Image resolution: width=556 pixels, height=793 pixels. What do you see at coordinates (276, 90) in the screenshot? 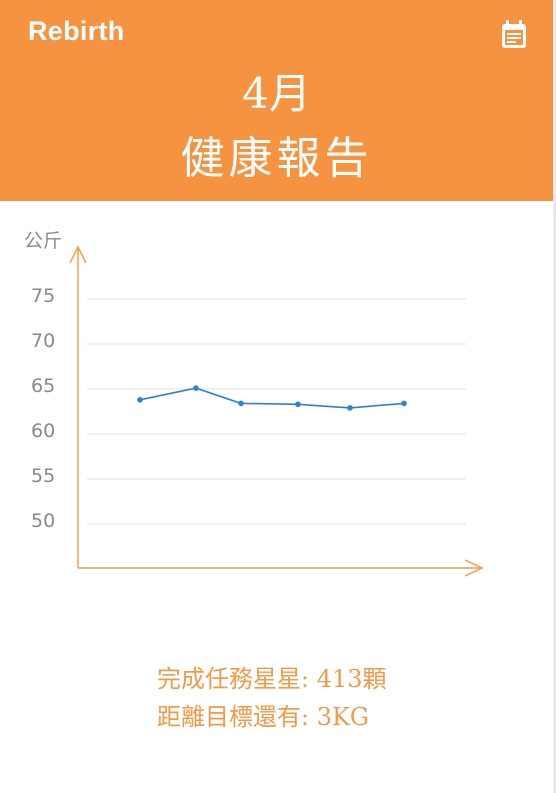
I see `month-title: 4月` at bounding box center [276, 90].